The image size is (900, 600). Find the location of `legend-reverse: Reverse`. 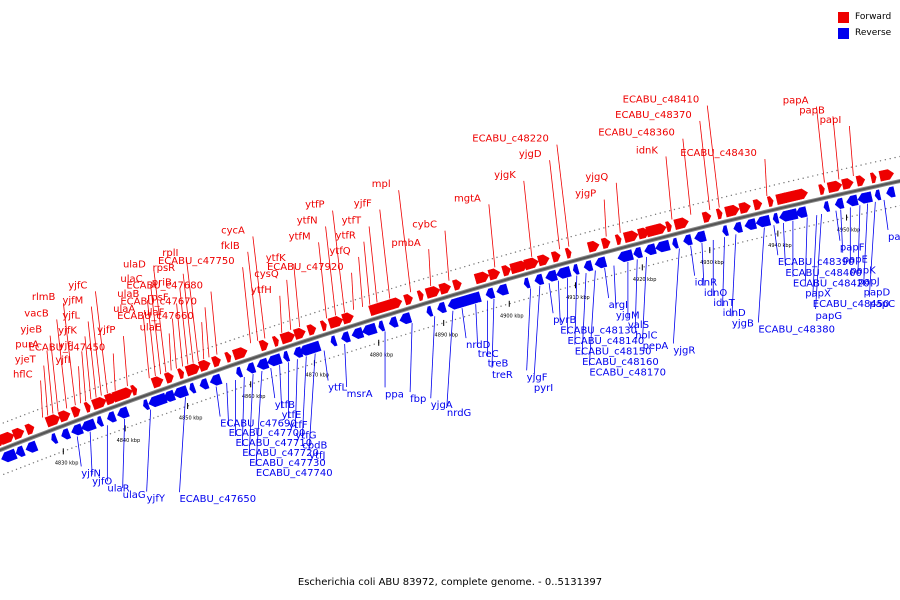

legend-reverse: Reverse is located at coordinates (864, 33).